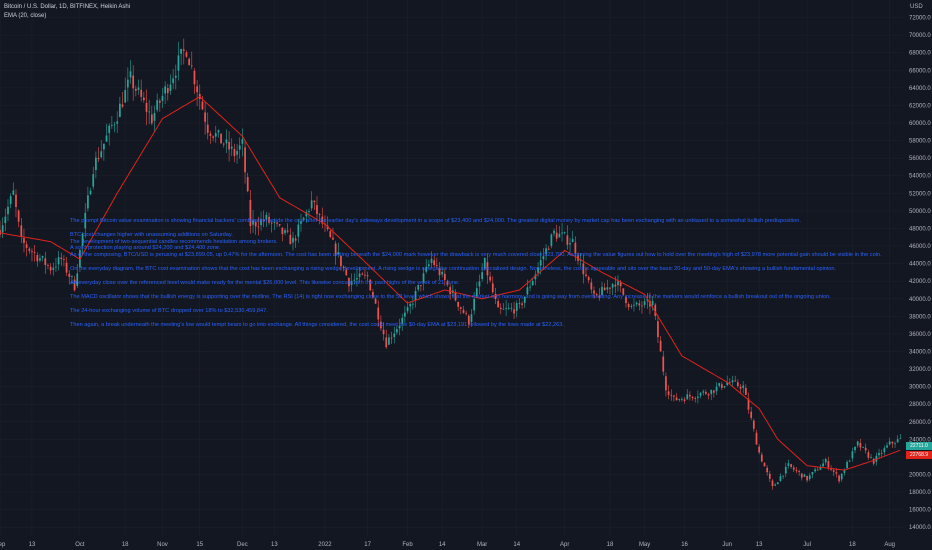 This screenshot has height=550, width=932. I want to click on y-tick-label: 36000.0, so click(920, 335).